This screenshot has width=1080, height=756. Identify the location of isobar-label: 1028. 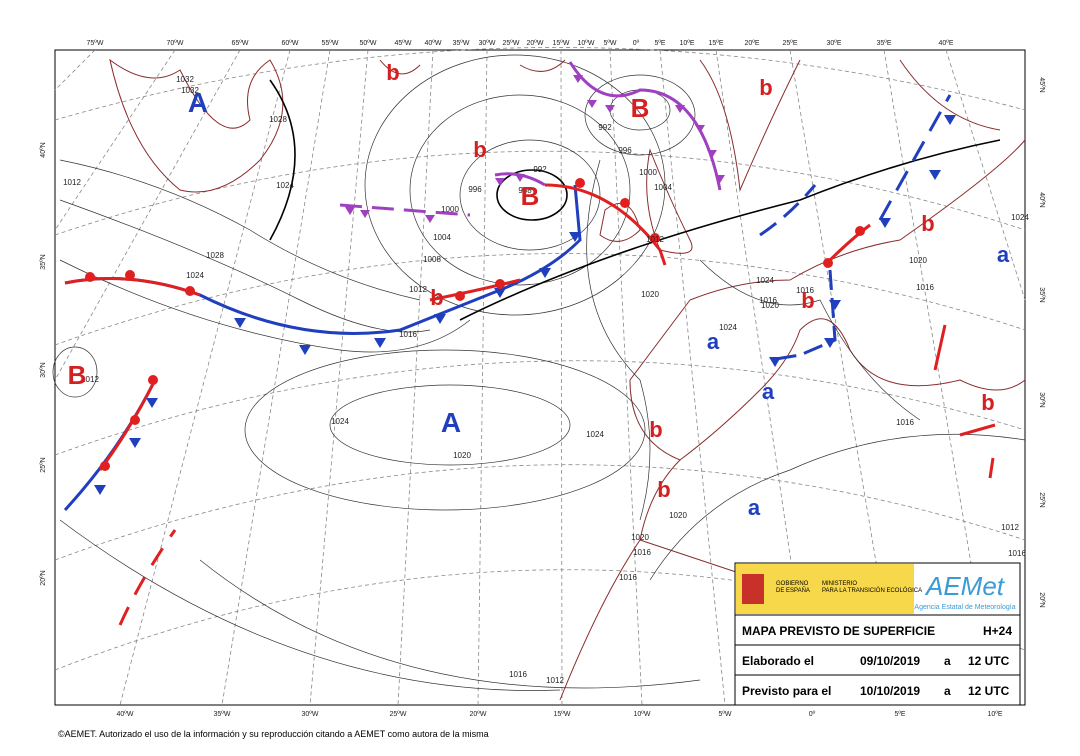
(278, 119).